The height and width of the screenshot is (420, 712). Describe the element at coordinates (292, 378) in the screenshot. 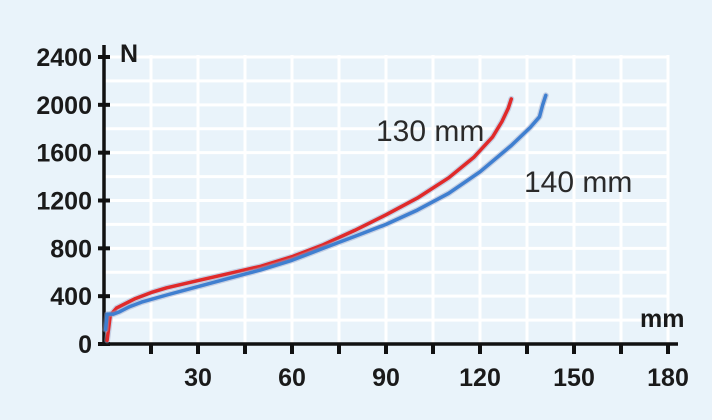

I see `x-tick-label-60: 60` at that location.